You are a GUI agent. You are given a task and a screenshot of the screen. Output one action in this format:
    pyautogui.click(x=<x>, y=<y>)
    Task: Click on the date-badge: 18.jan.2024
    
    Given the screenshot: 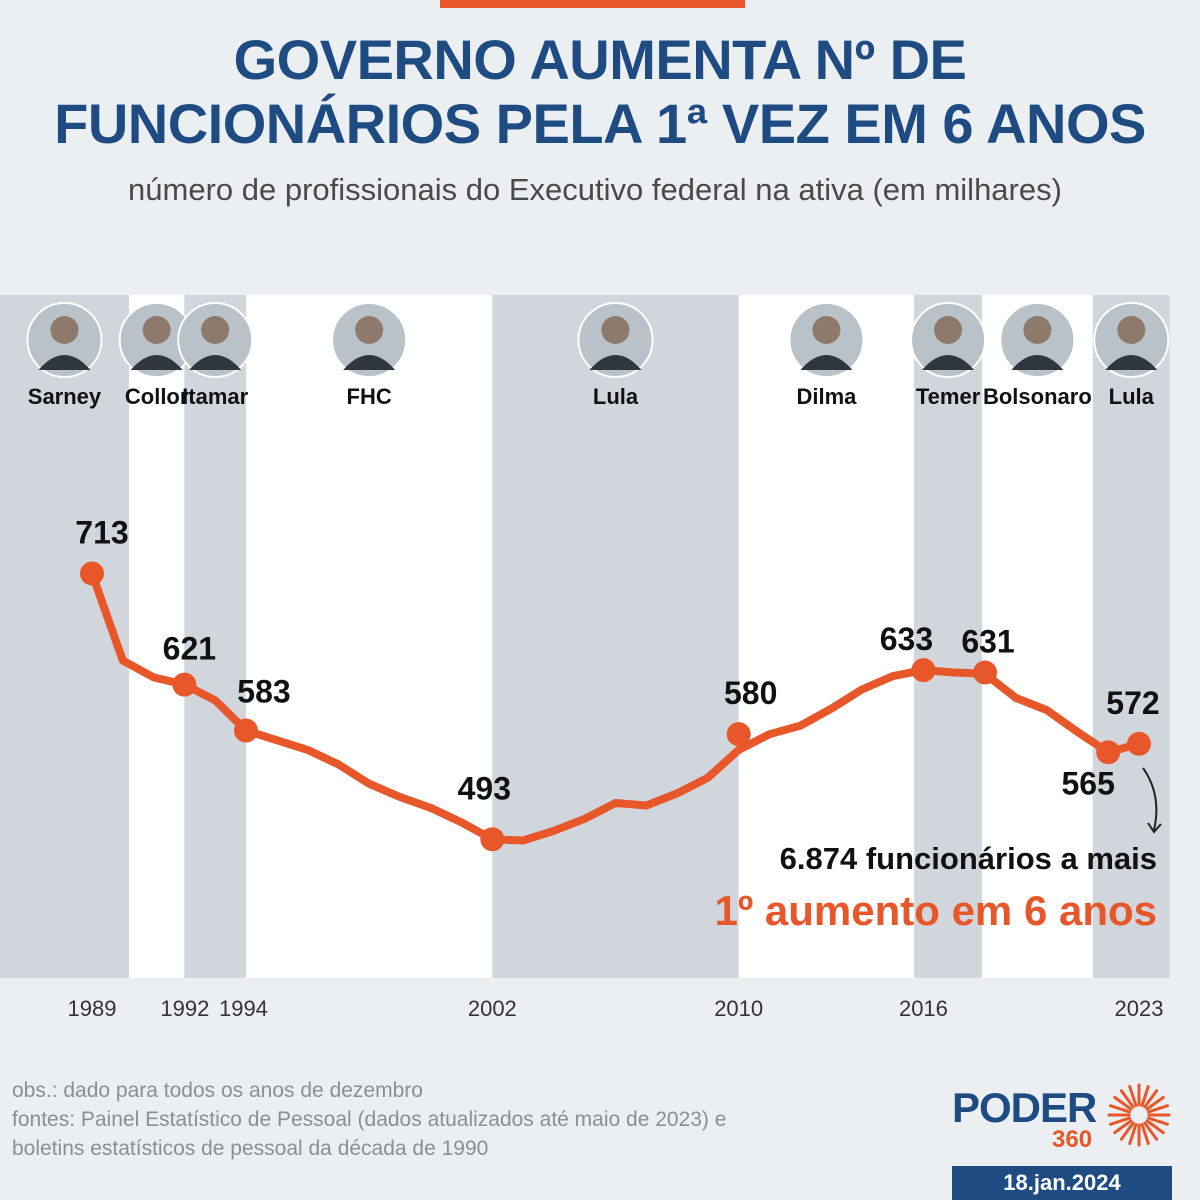 What is the action you would take?
    pyautogui.click(x=1062, y=1183)
    